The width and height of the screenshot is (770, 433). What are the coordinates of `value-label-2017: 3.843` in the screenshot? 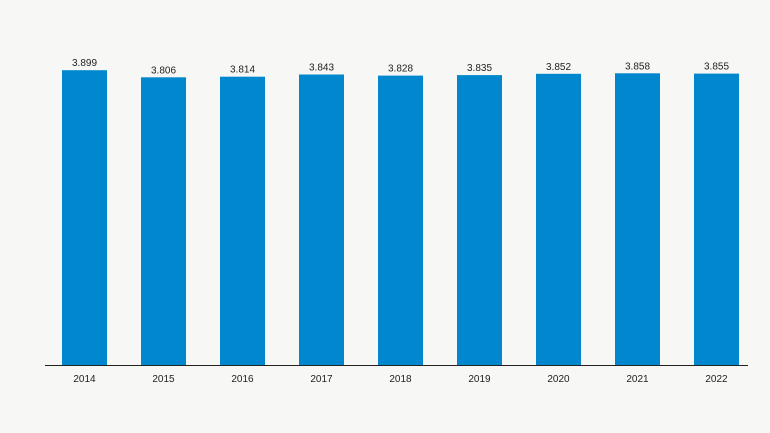 It's located at (321, 68).